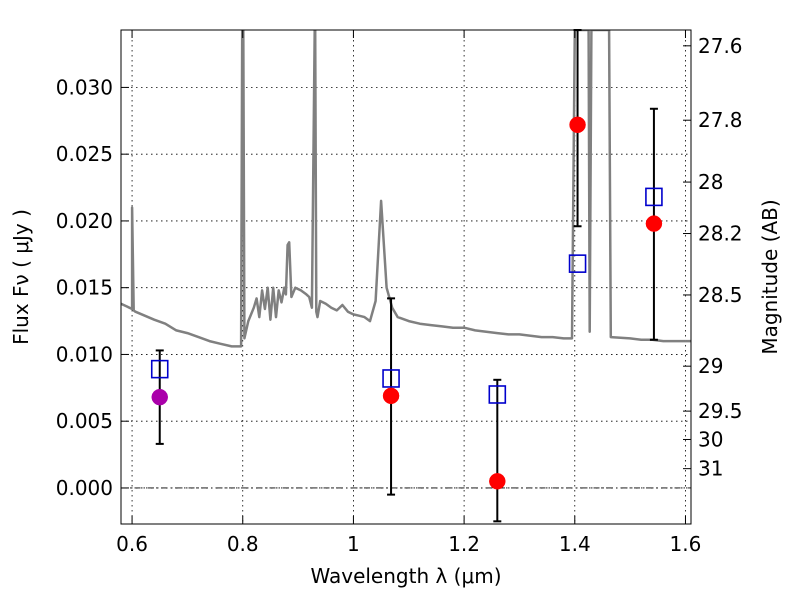 The width and height of the screenshot is (800, 600). I want to click on right-axis-title: Magnitude (AB), so click(770, 276).